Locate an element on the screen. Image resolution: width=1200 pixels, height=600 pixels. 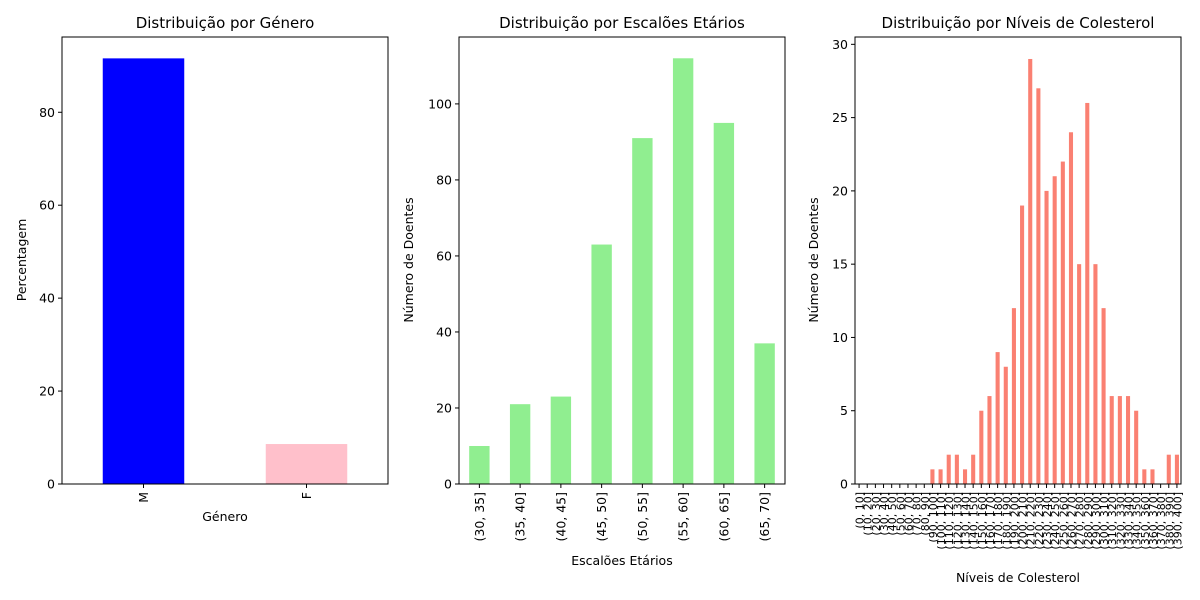
gender-y-tick-label: 40 is located at coordinates (47, 298).